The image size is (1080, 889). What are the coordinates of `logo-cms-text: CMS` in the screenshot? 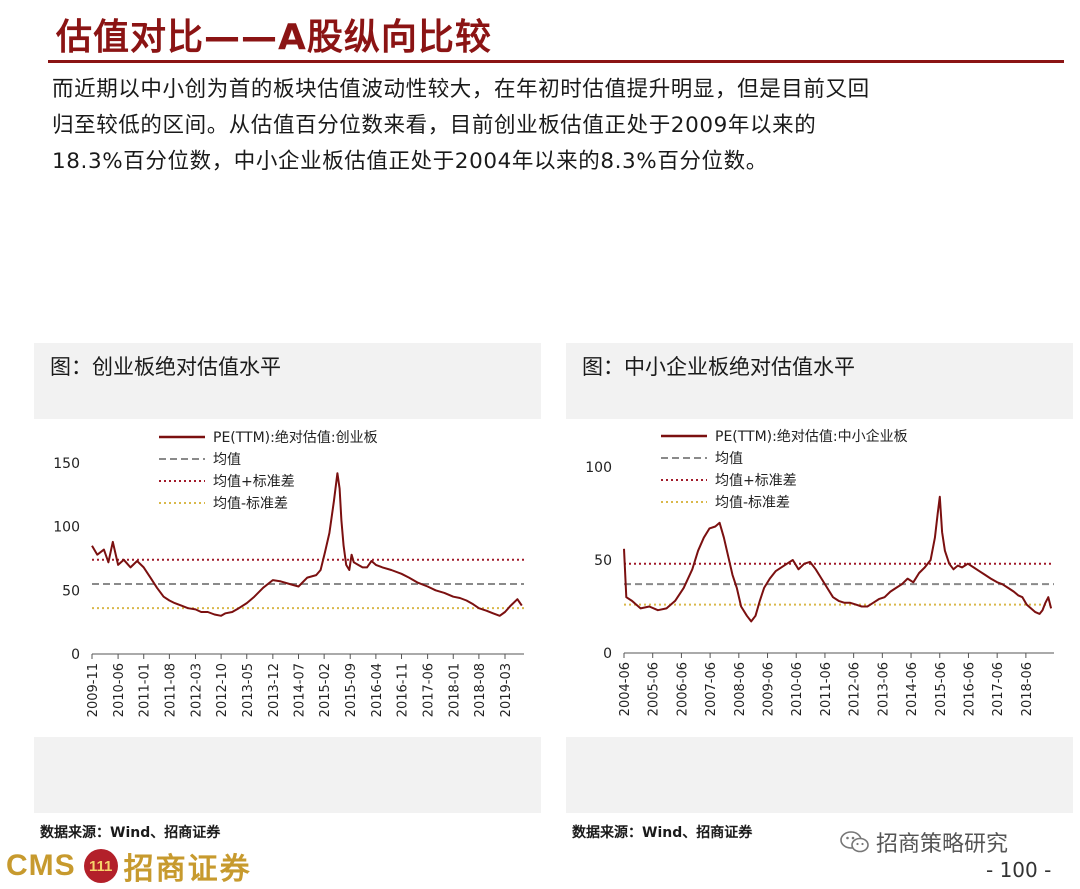 It's located at (41, 865).